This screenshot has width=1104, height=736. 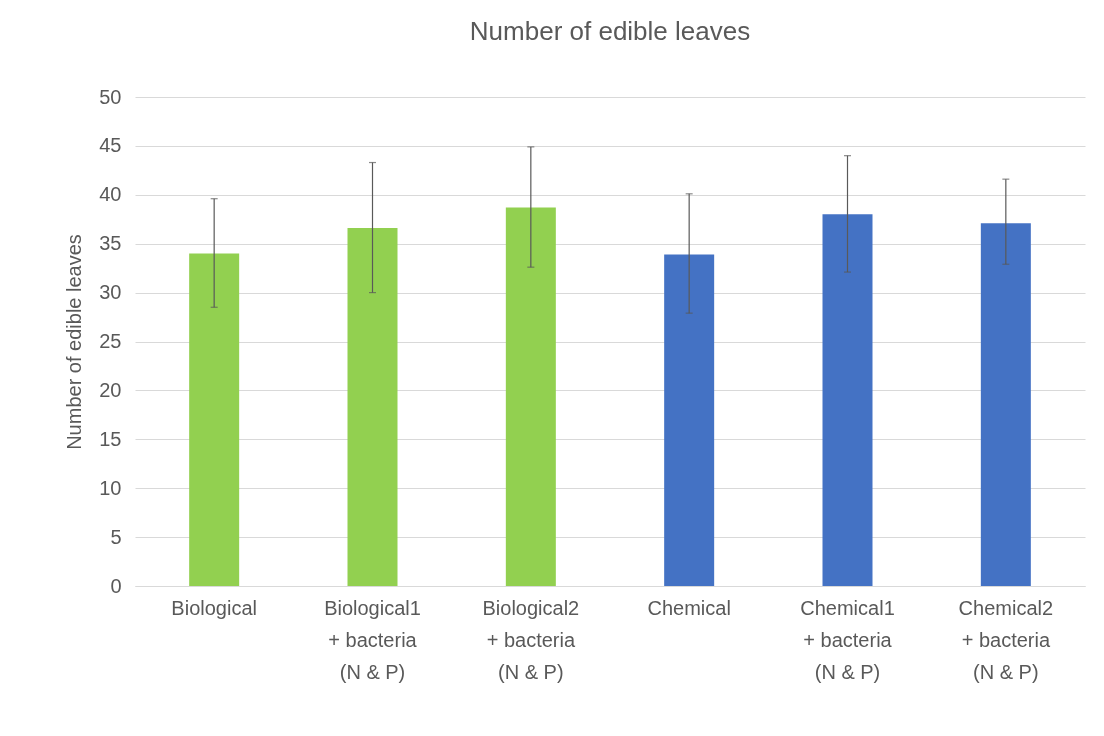 What do you see at coordinates (110, 438) in the screenshot?
I see `y-tick-label: 15` at bounding box center [110, 438].